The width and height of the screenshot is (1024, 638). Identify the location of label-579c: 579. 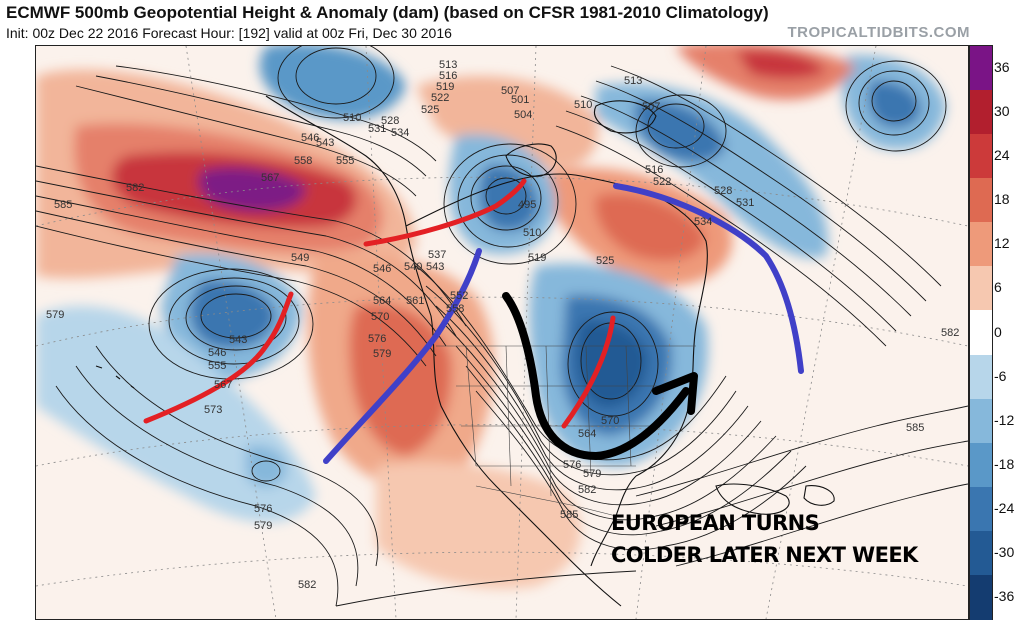
(382, 354).